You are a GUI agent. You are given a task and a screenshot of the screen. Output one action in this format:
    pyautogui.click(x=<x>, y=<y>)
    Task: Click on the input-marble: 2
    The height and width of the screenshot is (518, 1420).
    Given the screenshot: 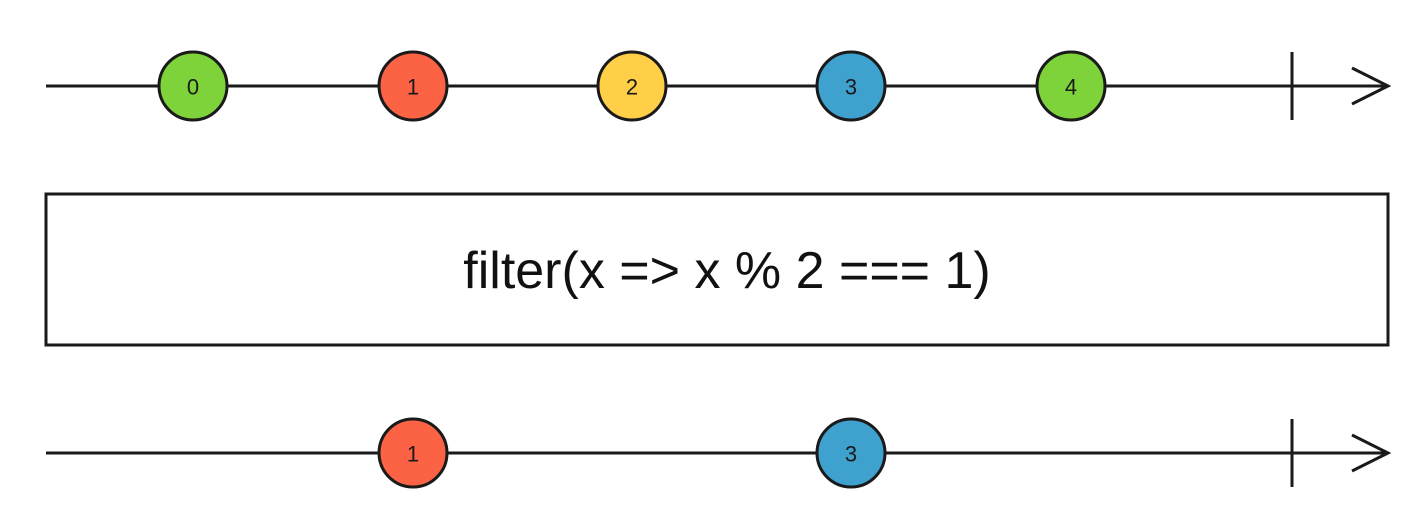 What is the action you would take?
    pyautogui.click(x=632, y=86)
    